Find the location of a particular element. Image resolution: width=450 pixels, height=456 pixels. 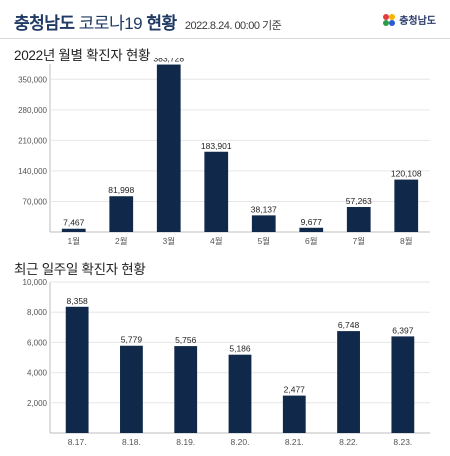

x-tick-label: 8.22. is located at coordinates (348, 442).